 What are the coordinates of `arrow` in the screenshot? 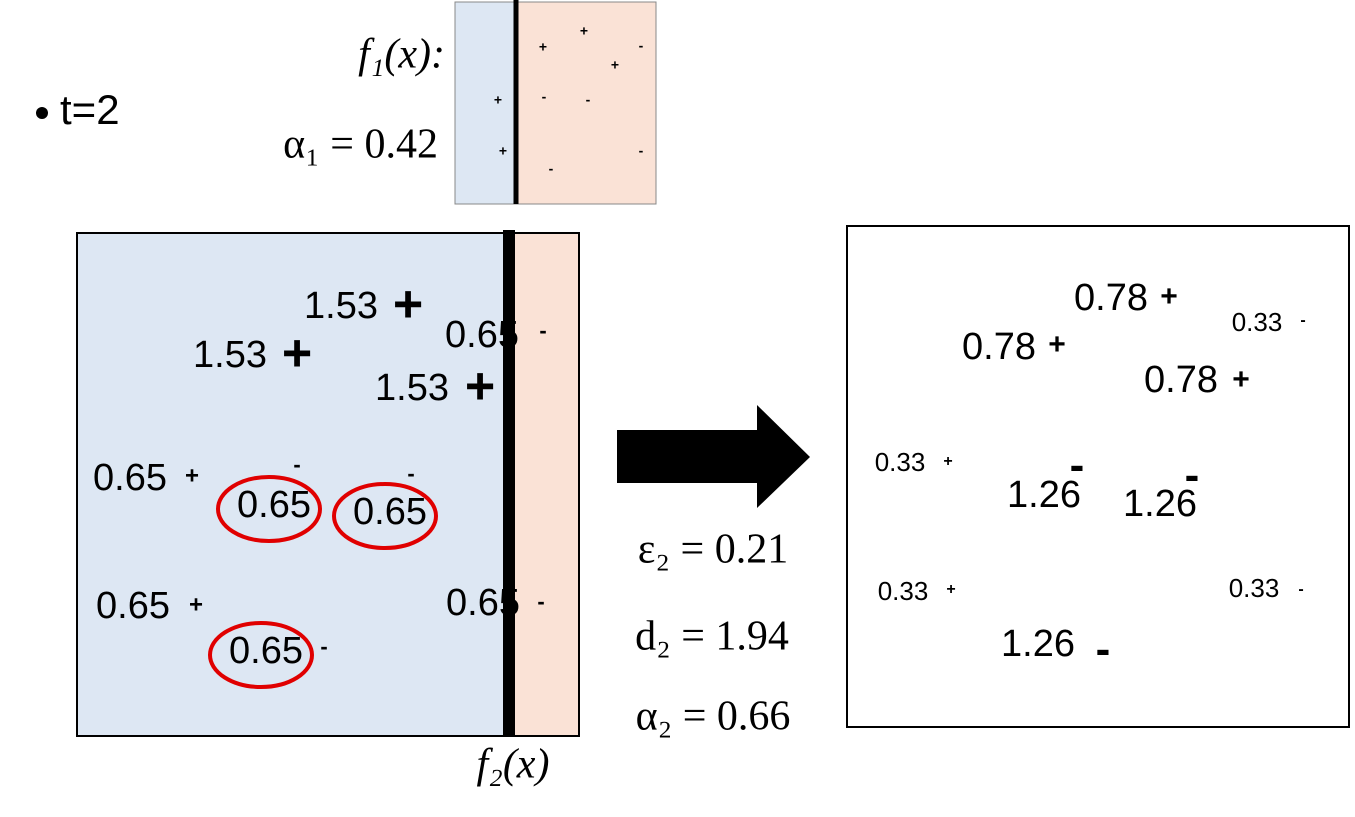 It's located at (713, 456).